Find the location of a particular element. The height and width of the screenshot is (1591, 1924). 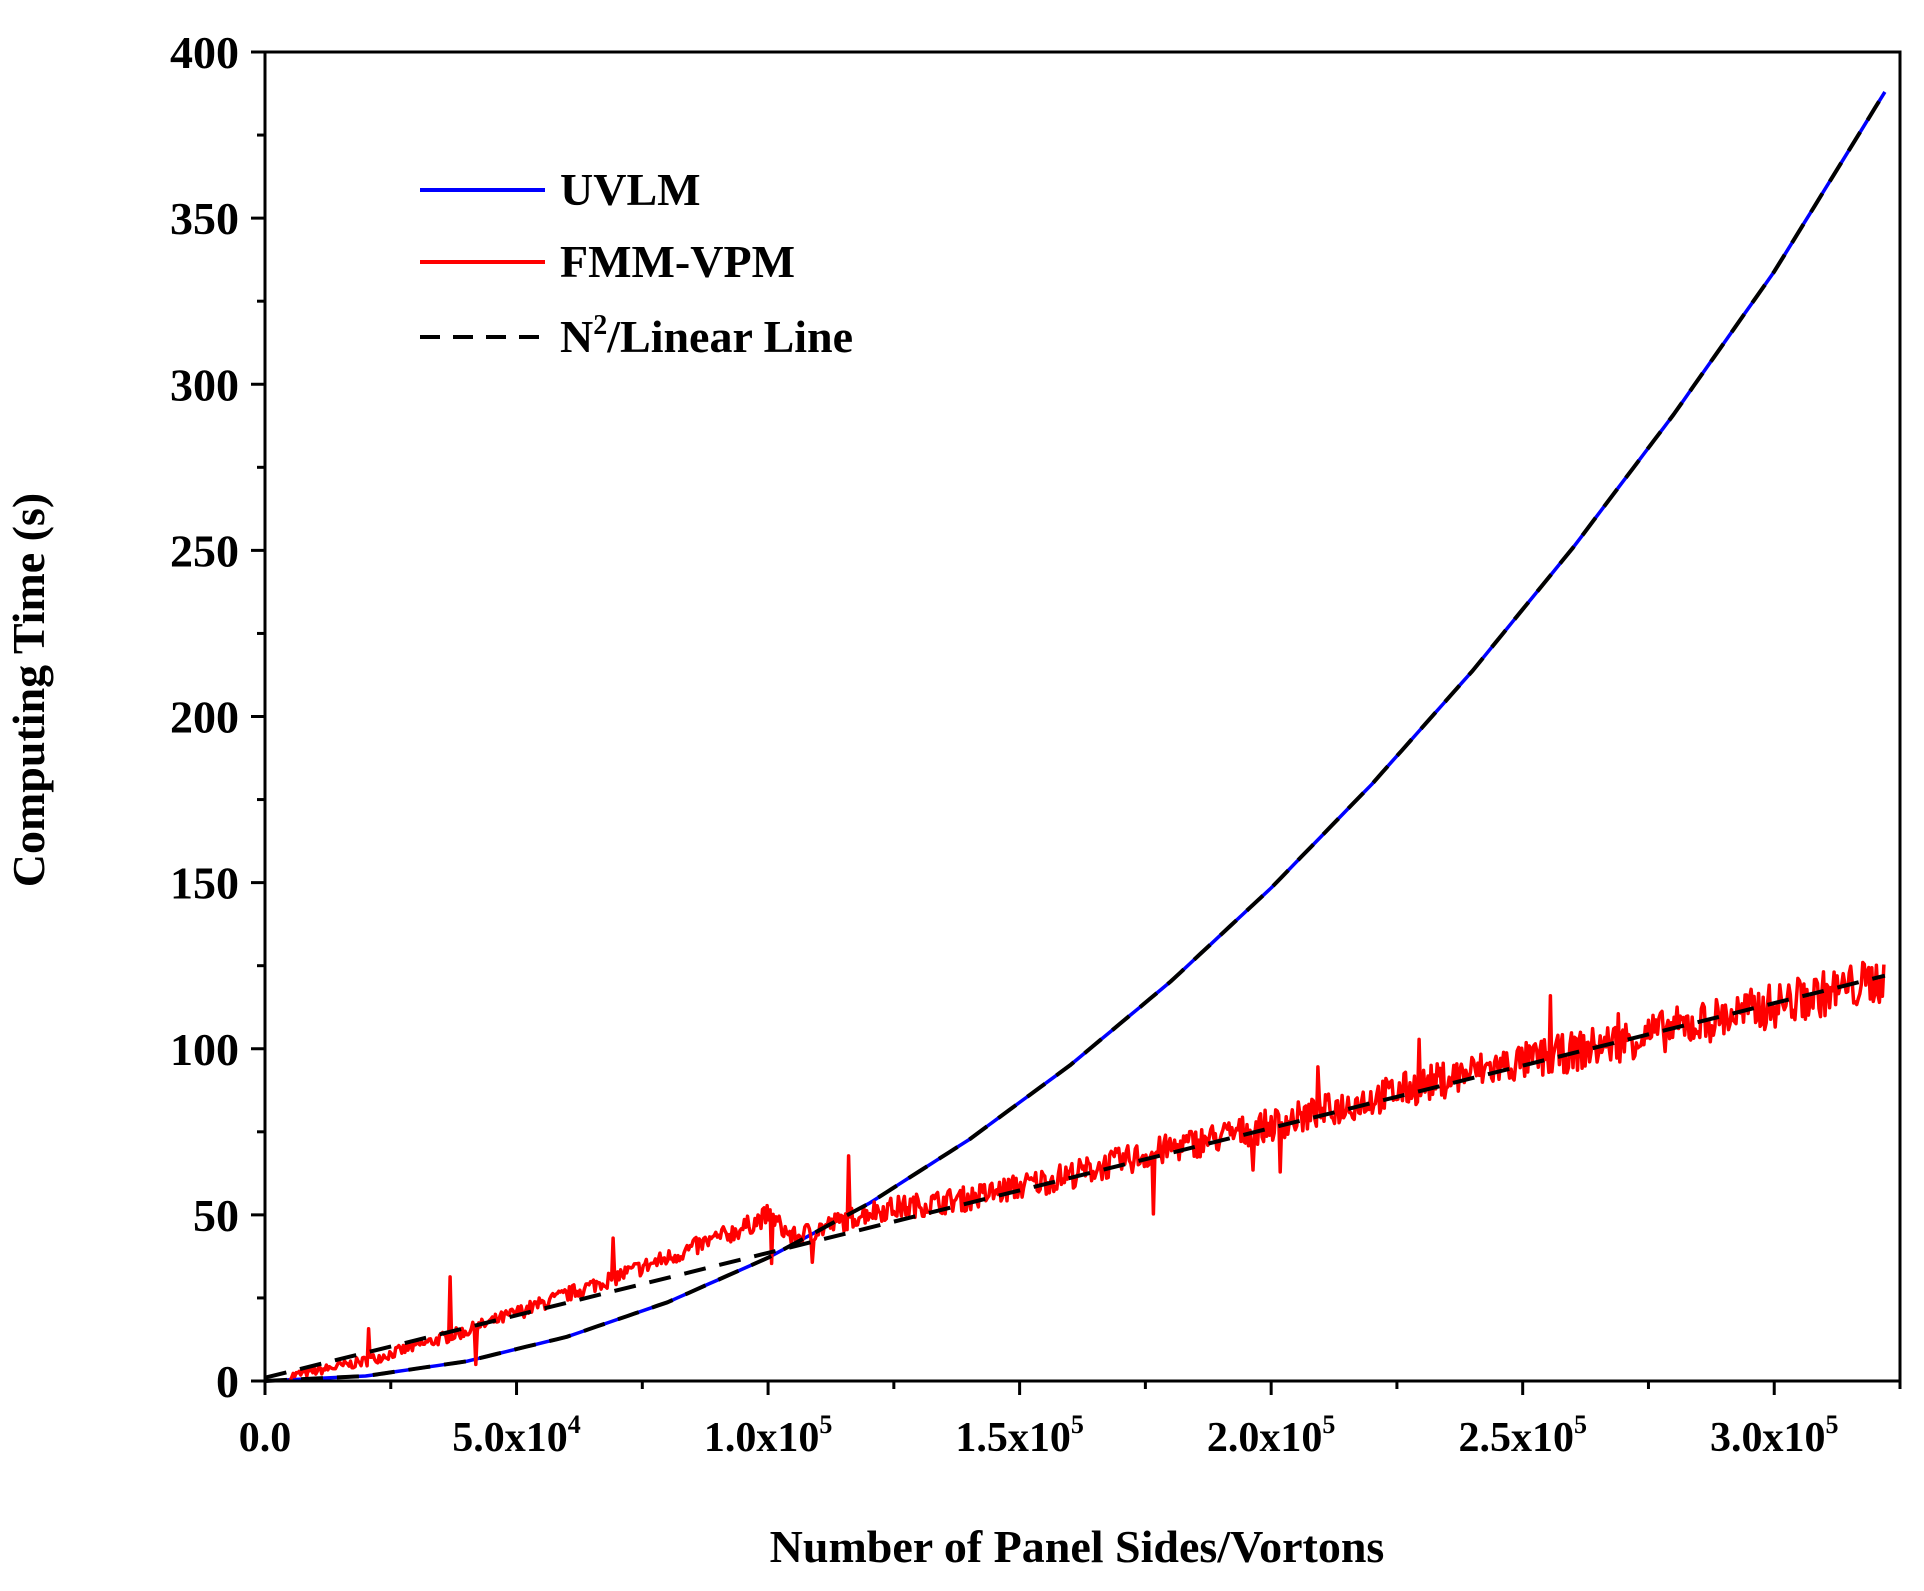

y-axis-label: Computing Time (s) is located at coordinates (28, 690).